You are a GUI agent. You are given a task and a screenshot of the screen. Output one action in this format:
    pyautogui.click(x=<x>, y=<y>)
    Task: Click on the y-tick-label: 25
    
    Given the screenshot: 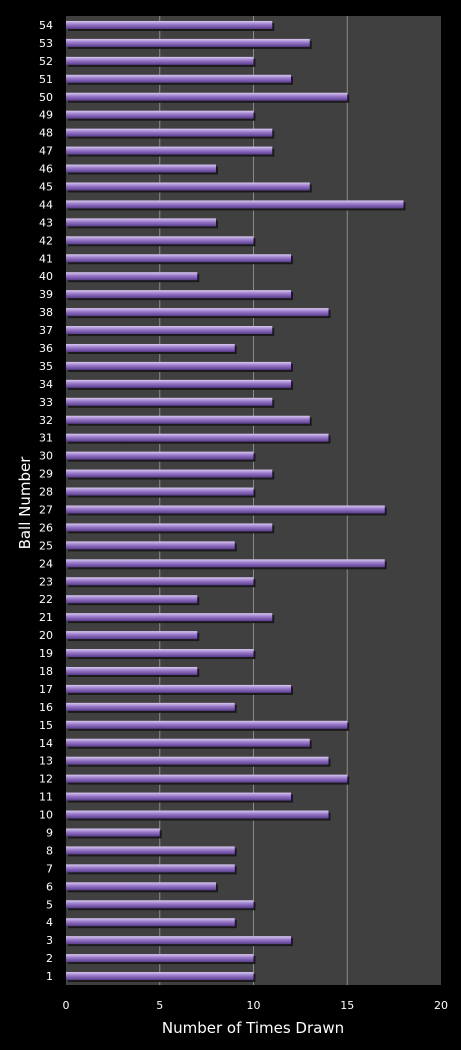 What is the action you would take?
    pyautogui.click(x=46, y=545)
    